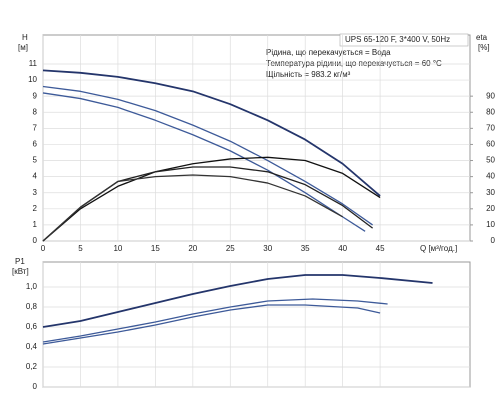 The width and height of the screenshot is (500, 400). I want to click on model-label: UPS 65-120 F, 3*400 V, 50Hz, so click(397, 39).